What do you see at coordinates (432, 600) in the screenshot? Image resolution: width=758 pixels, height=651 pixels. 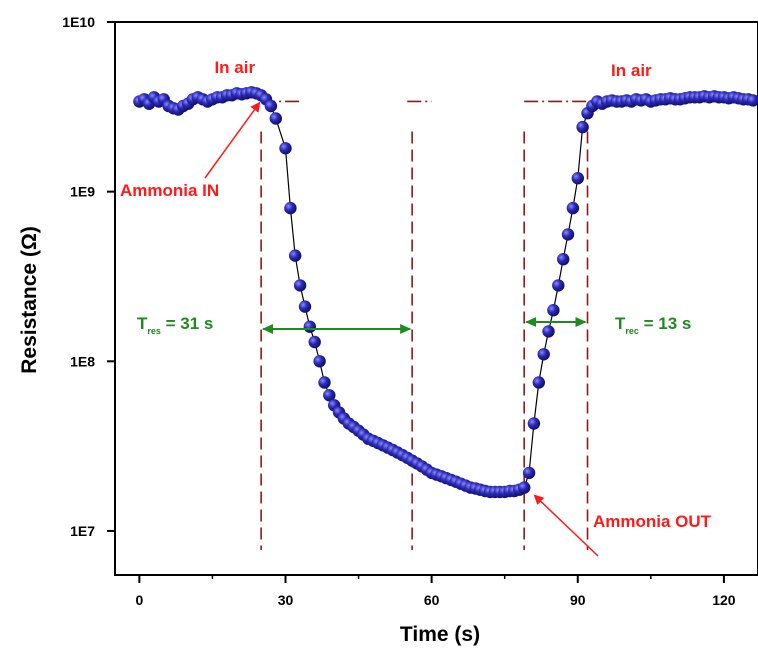 I see `x-tick-label: 60` at bounding box center [432, 600].